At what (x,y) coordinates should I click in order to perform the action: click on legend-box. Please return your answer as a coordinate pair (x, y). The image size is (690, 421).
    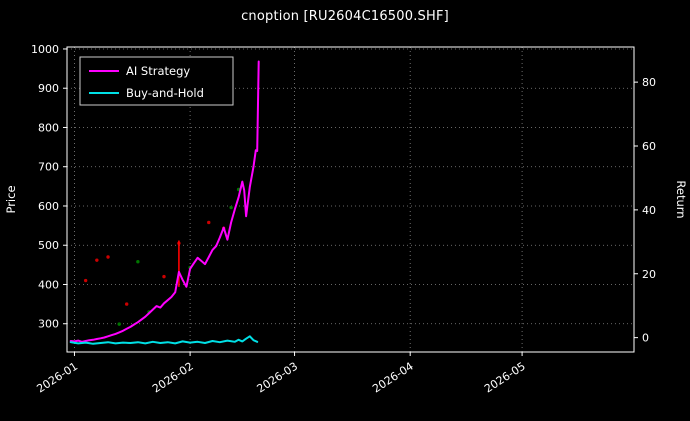
    Looking at the image, I should click on (156, 81).